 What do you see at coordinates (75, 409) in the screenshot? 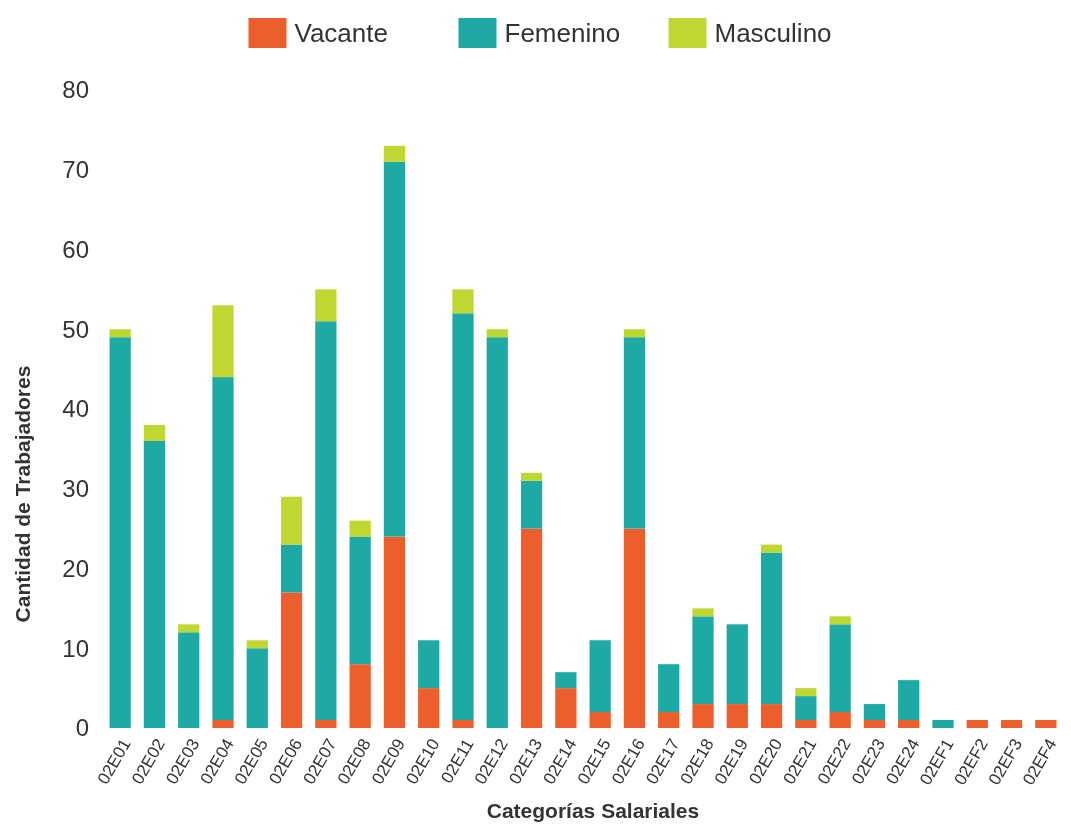
I see `y-tick-label: 40` at bounding box center [75, 409].